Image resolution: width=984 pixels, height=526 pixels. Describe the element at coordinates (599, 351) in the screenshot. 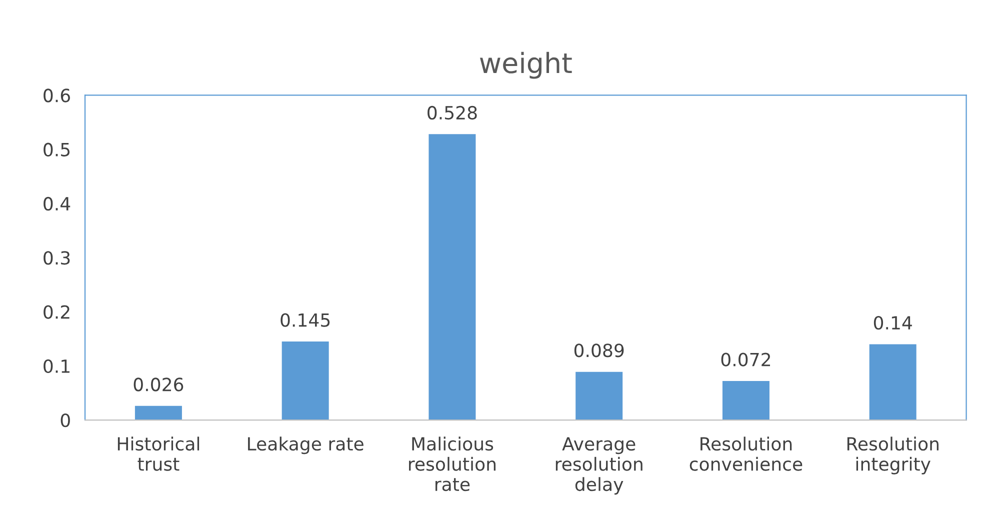

I see `data-label: 0.089` at that location.